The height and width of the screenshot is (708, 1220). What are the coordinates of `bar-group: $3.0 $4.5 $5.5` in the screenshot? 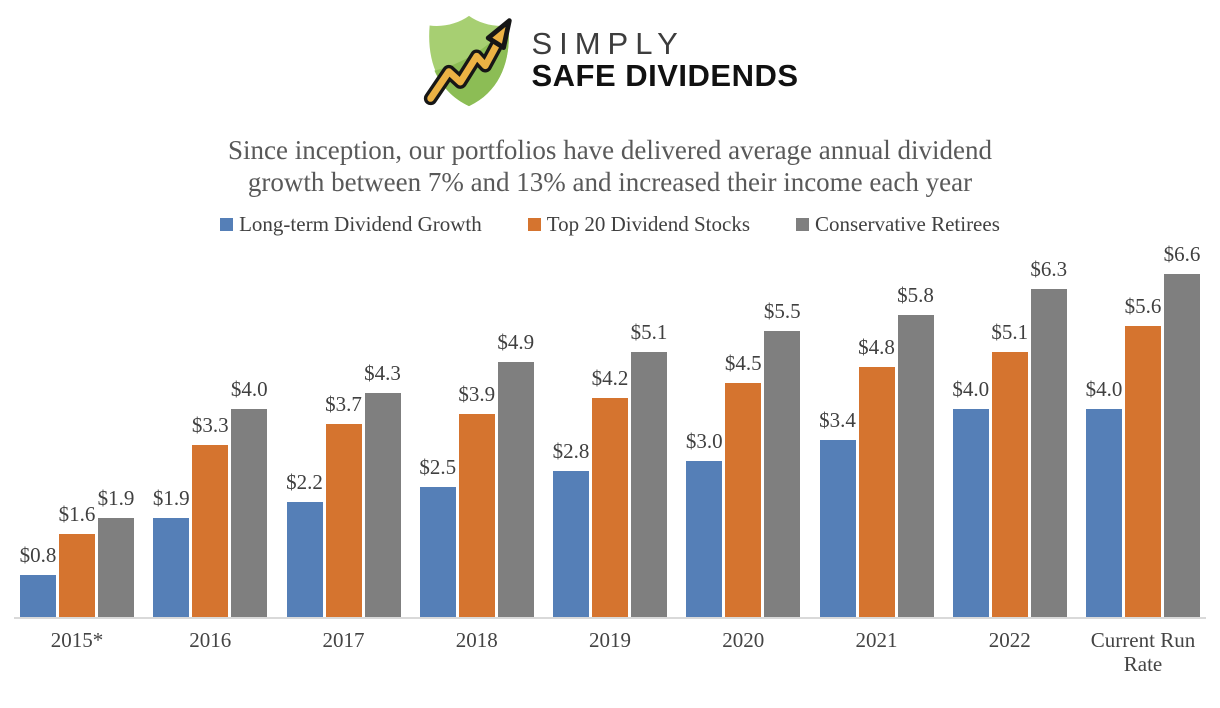 It's located at (743, 458).